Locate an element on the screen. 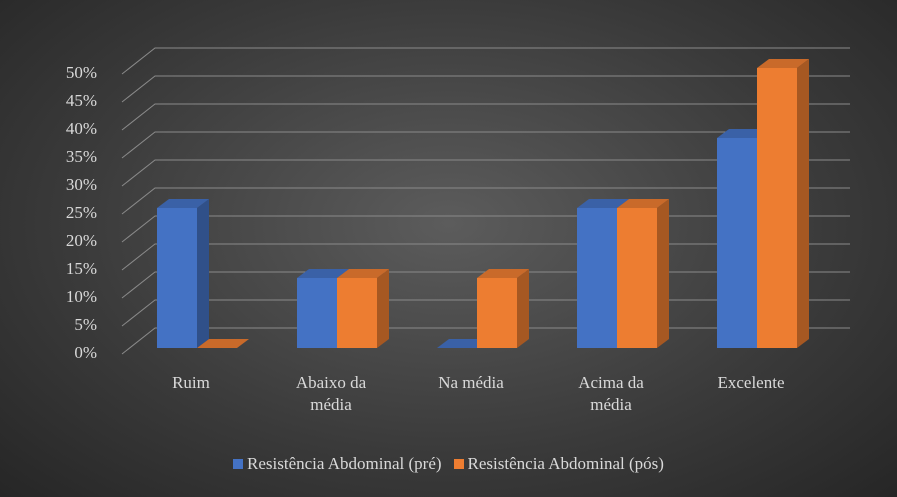 The width and height of the screenshot is (897, 497). y-tick-label: 45% is located at coordinates (81, 100).